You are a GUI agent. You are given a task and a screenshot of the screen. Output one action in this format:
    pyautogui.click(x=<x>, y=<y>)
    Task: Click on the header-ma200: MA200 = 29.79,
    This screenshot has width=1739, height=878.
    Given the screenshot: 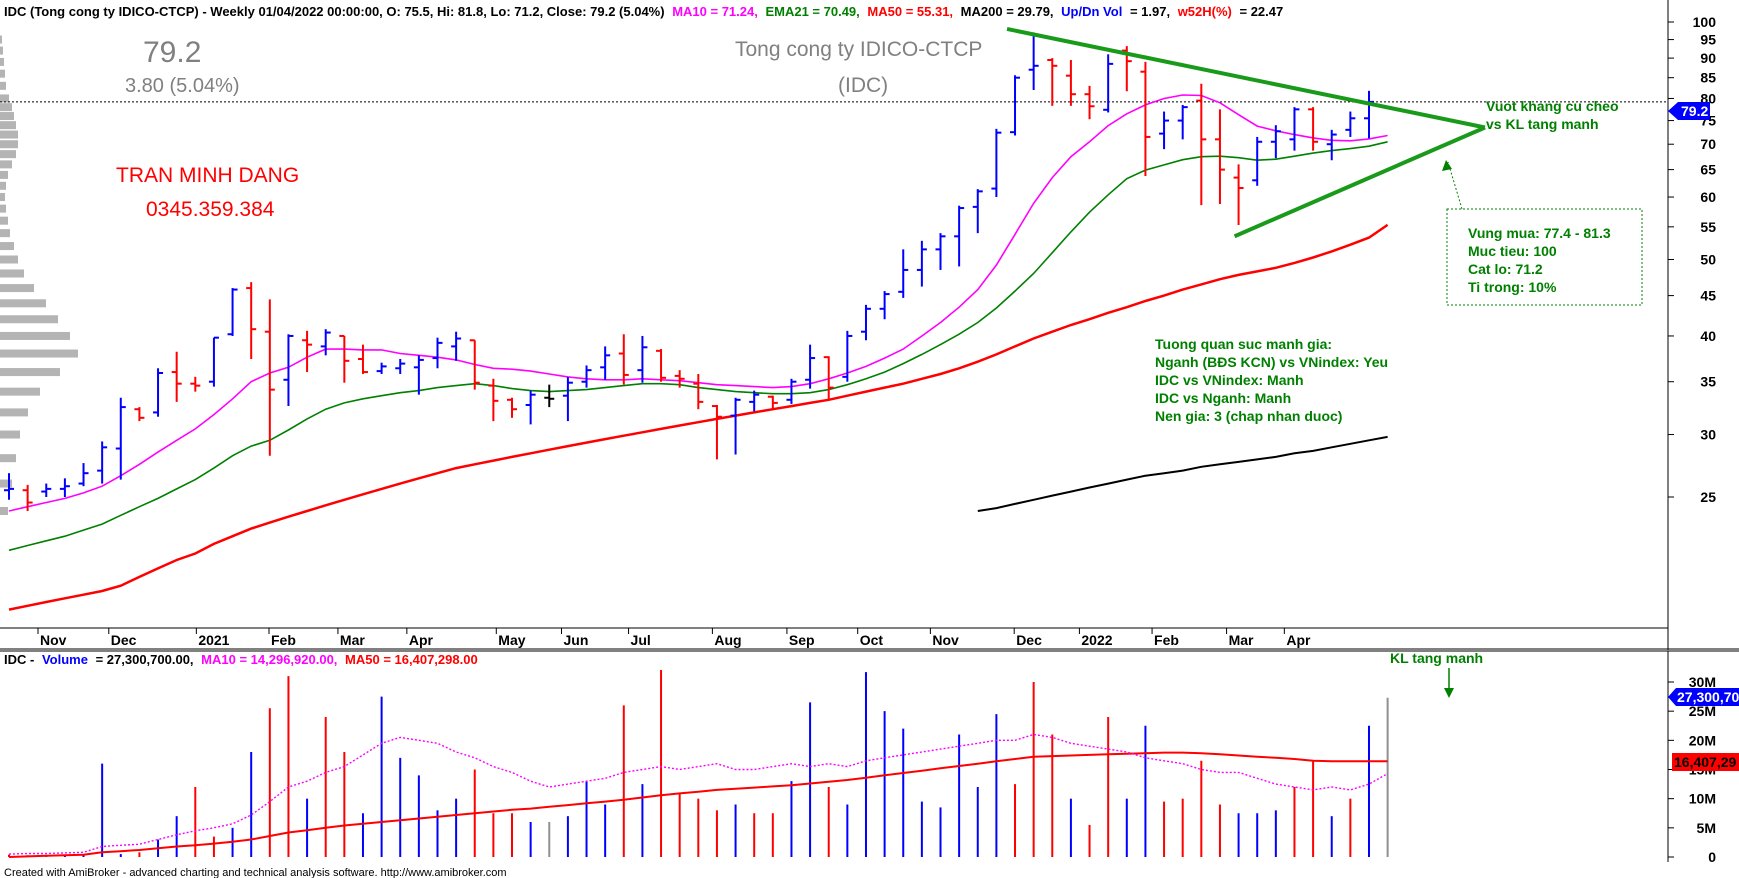 What is the action you would take?
    pyautogui.click(x=1007, y=11)
    